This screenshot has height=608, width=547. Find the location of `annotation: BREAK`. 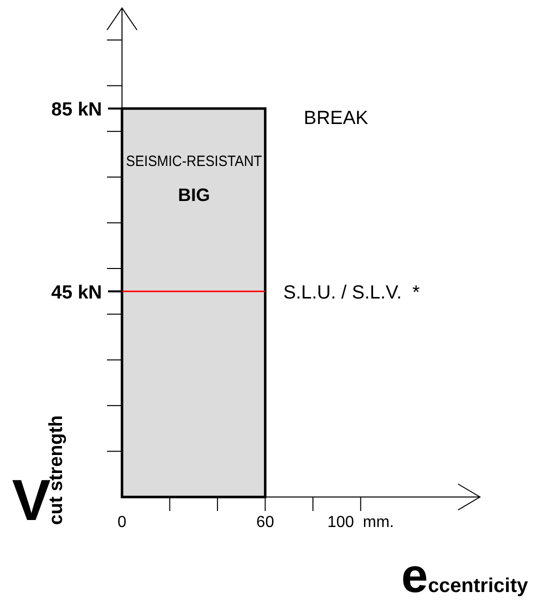

annotation: BREAK is located at coordinates (336, 118).